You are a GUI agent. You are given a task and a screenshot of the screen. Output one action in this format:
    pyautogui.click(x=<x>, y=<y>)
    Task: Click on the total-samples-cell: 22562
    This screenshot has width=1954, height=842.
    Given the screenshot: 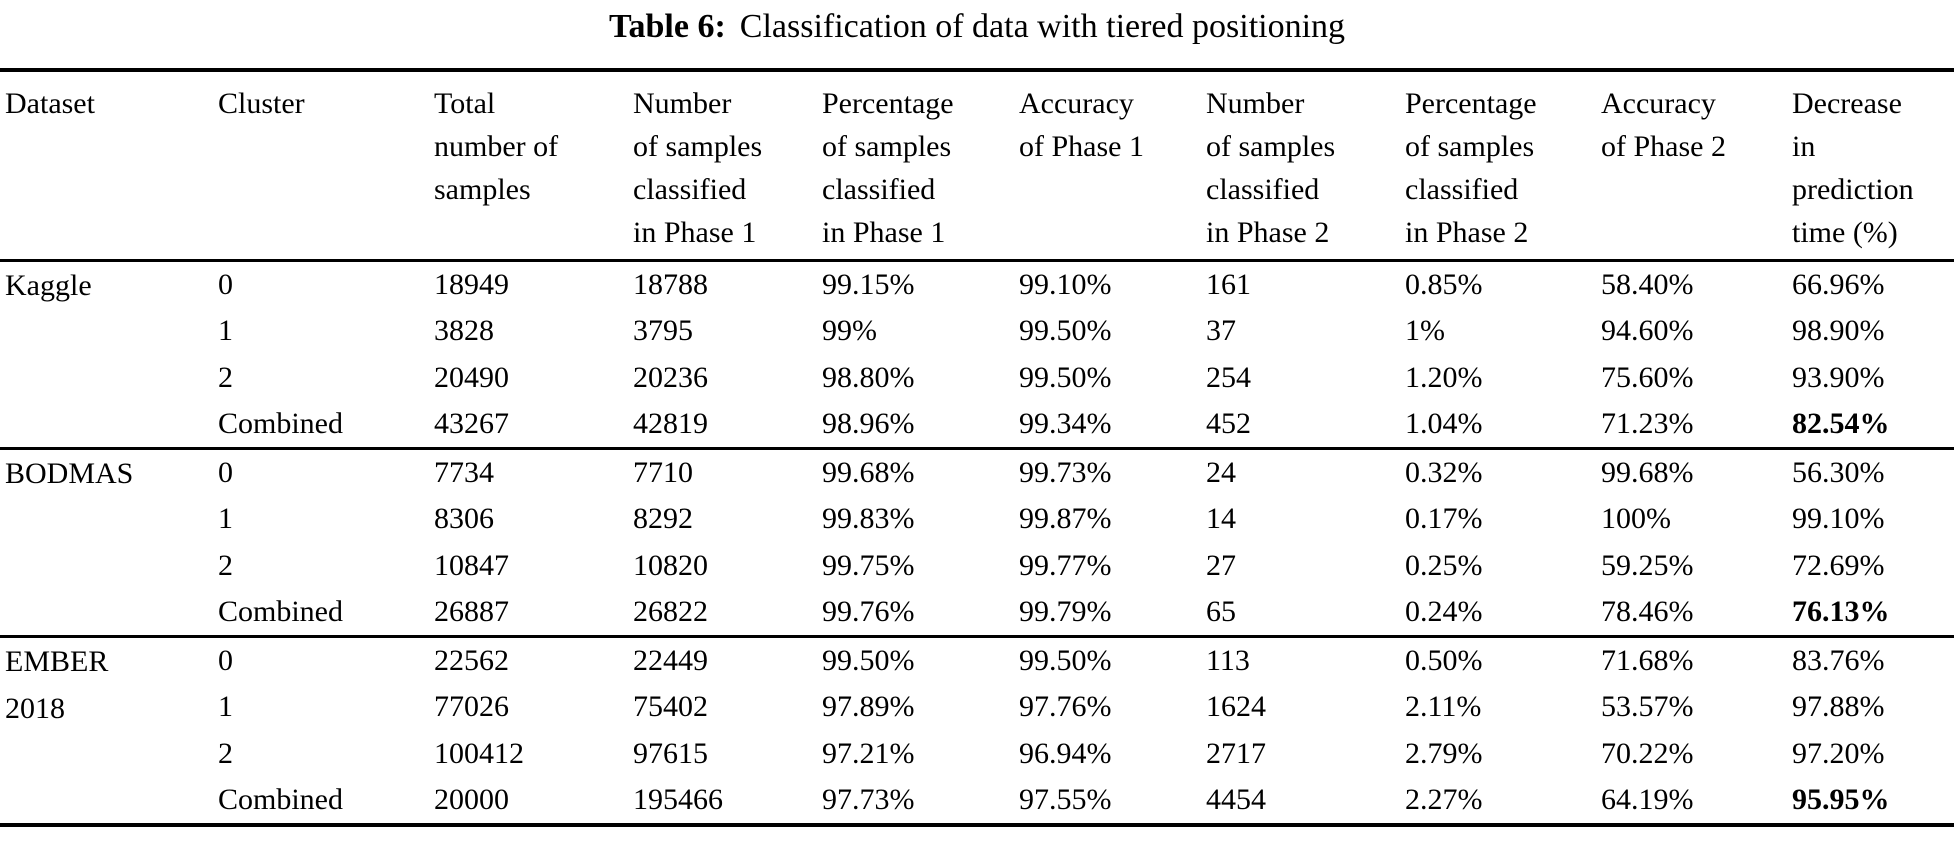 What is the action you would take?
    pyautogui.click(x=471, y=660)
    